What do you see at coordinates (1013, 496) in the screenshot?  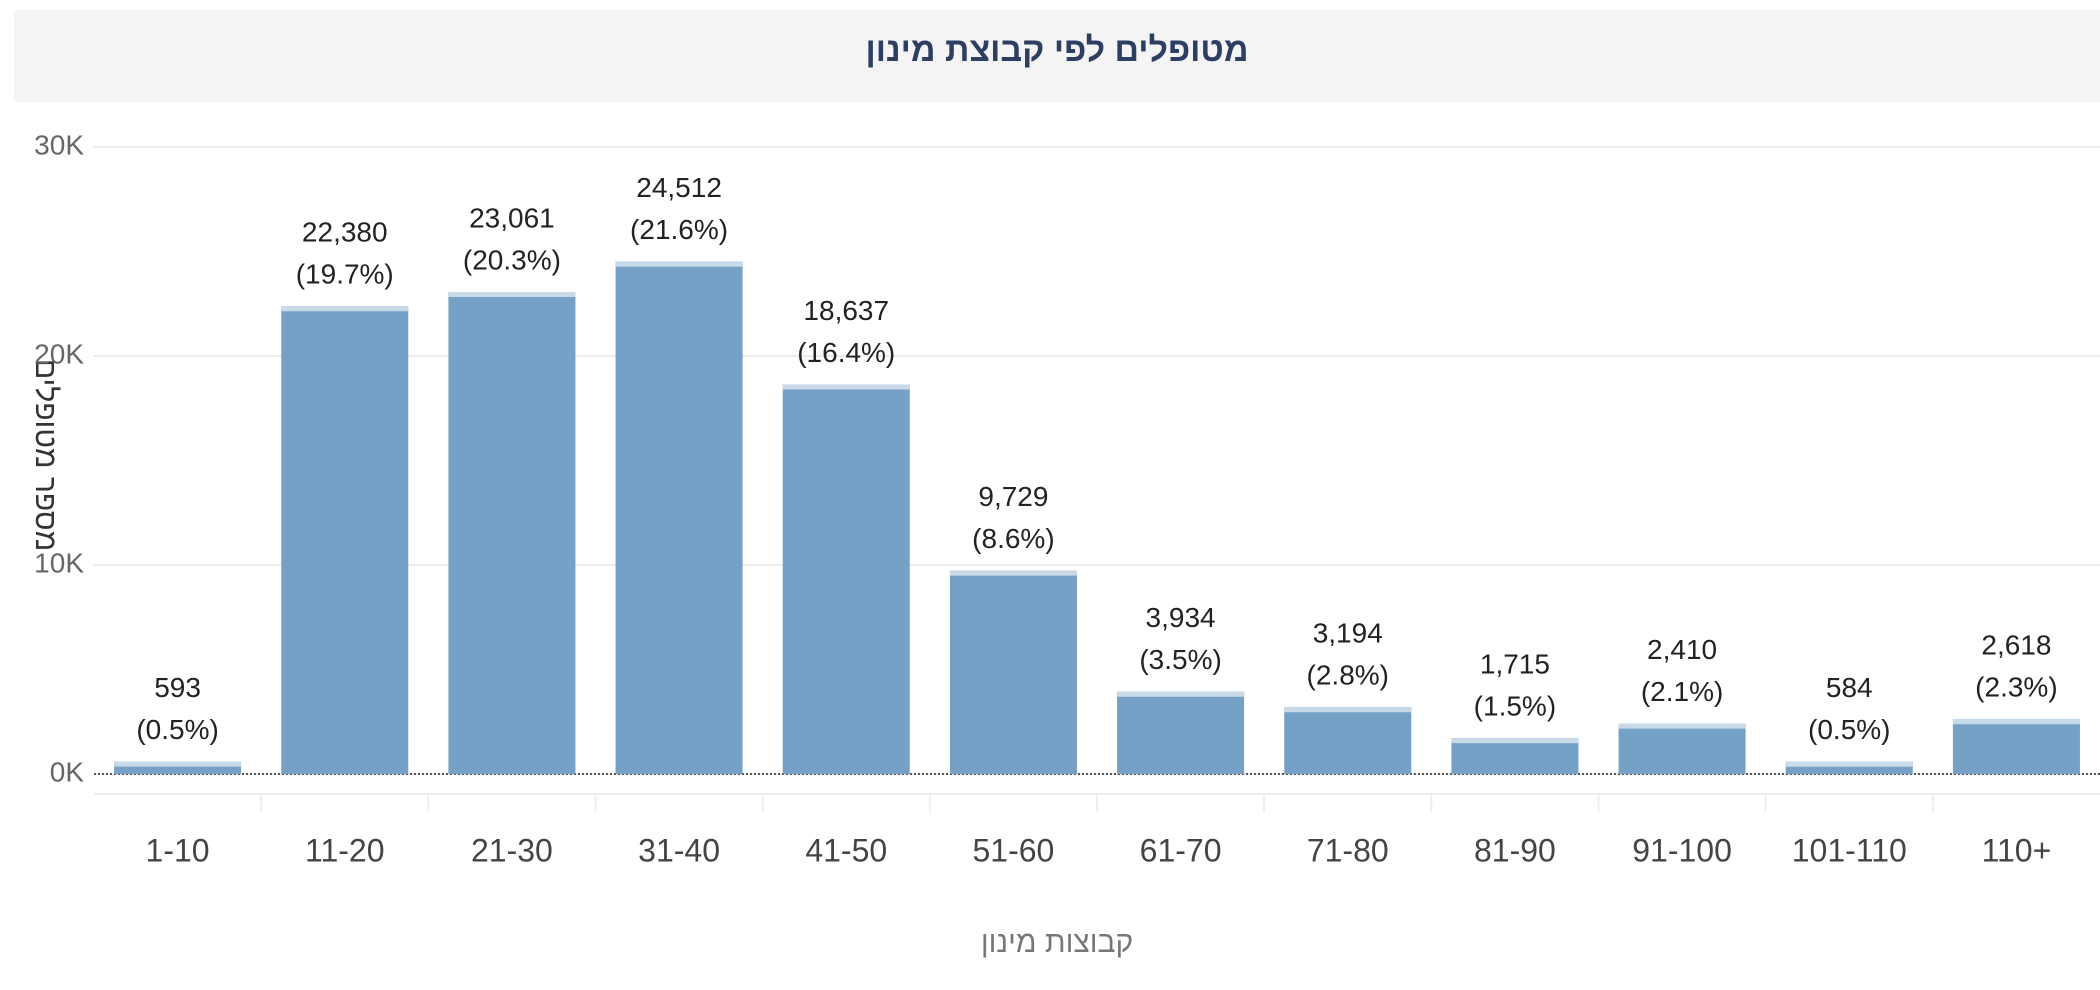 I see `value-label: 9,729` at bounding box center [1013, 496].